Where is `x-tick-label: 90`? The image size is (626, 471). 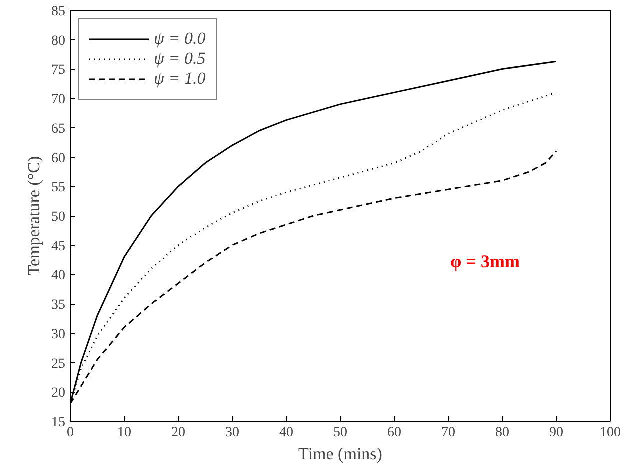 x-tick-label: 90 is located at coordinates (557, 433).